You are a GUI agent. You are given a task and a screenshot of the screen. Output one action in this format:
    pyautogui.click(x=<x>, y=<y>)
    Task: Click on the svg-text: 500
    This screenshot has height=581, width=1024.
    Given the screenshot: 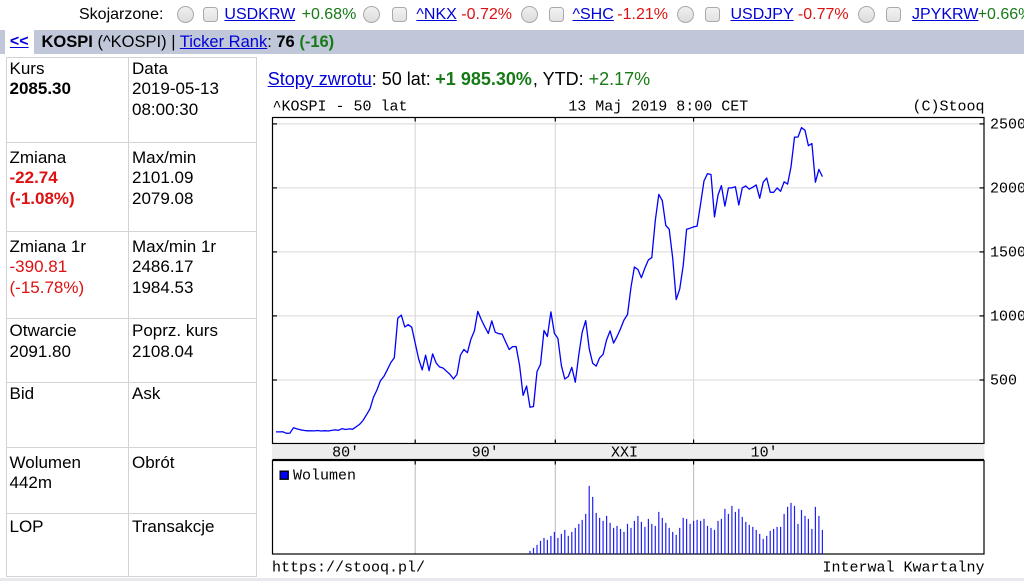 What is the action you would take?
    pyautogui.click(x=1003, y=381)
    